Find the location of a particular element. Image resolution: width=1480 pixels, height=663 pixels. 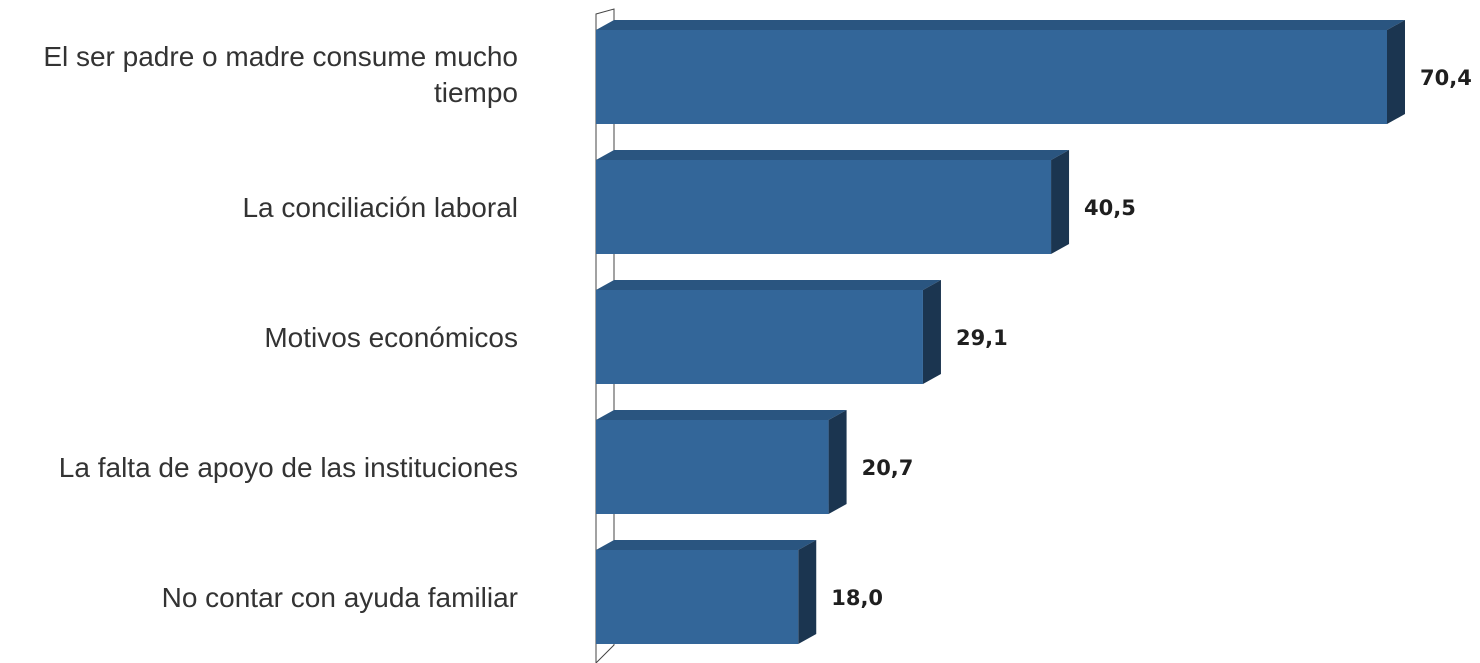

value-label: 20,7 is located at coordinates (888, 468).